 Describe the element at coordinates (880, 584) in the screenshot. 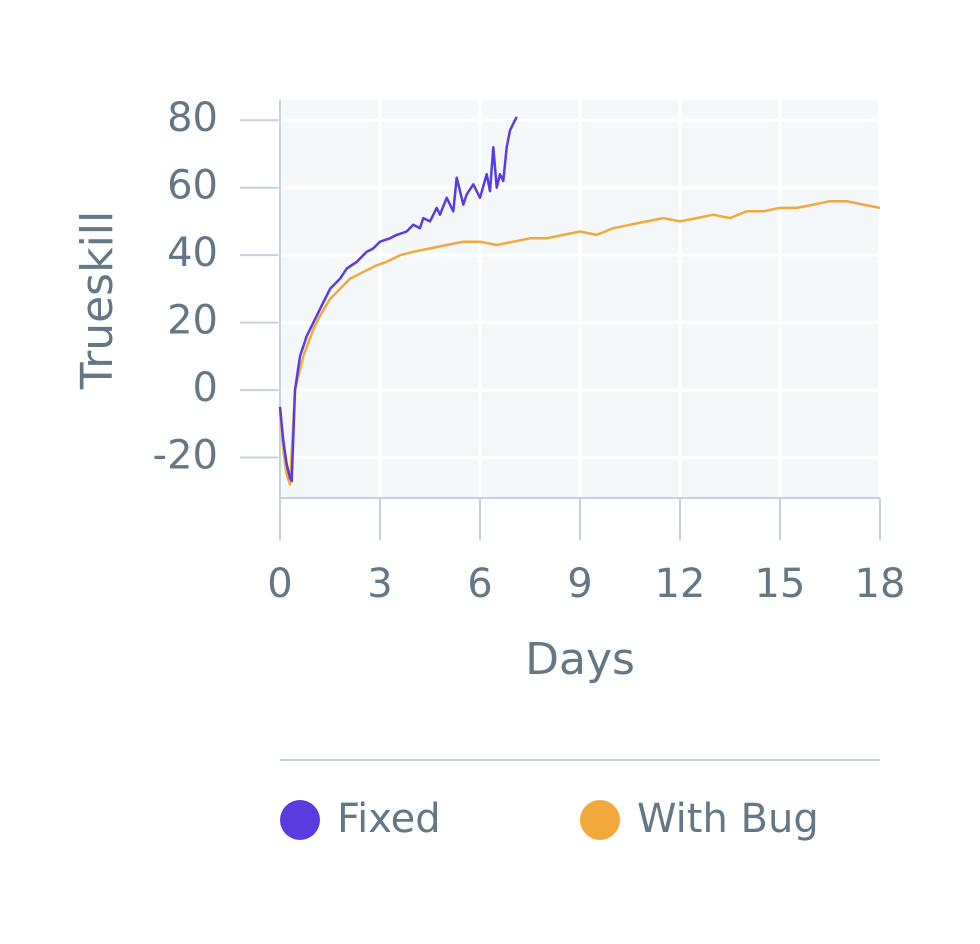

I see `x-tick-label: 18` at that location.